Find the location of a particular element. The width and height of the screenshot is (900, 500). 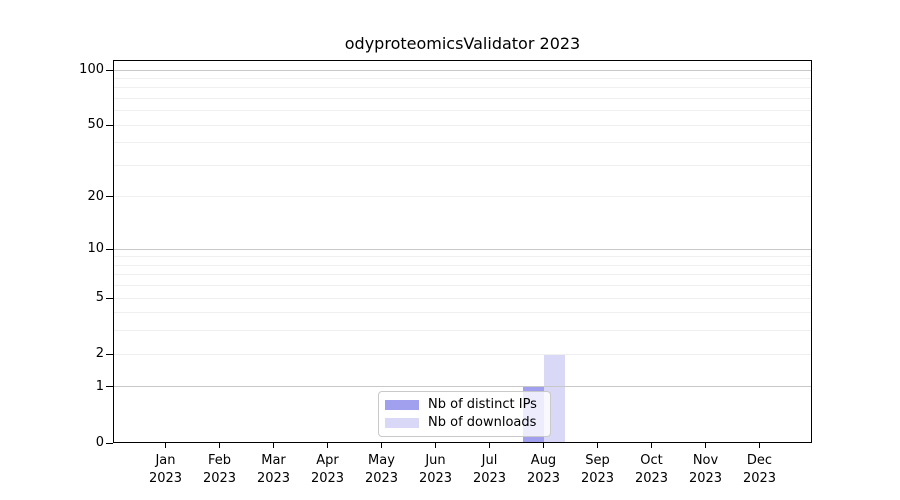

x-tick-label: Apr 2023 is located at coordinates (327, 469).